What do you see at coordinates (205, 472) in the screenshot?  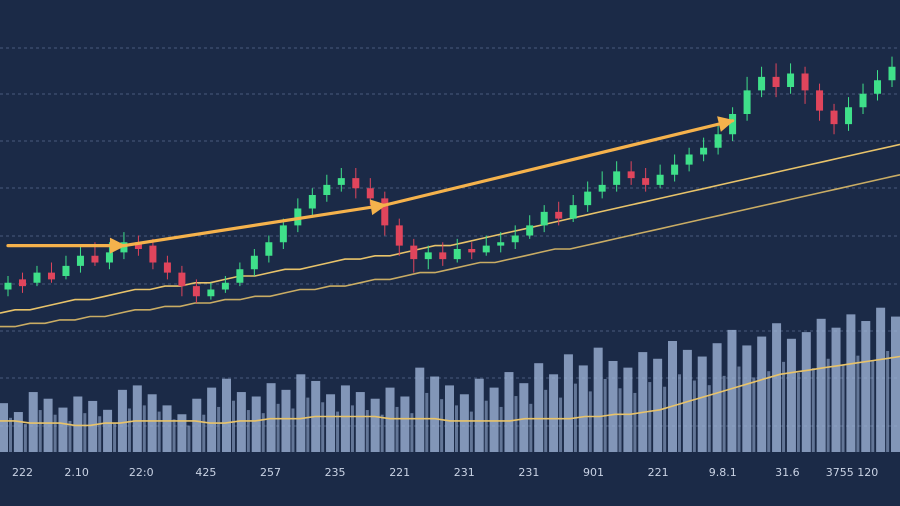 I see `x-tick-label: 425` at bounding box center [205, 472].